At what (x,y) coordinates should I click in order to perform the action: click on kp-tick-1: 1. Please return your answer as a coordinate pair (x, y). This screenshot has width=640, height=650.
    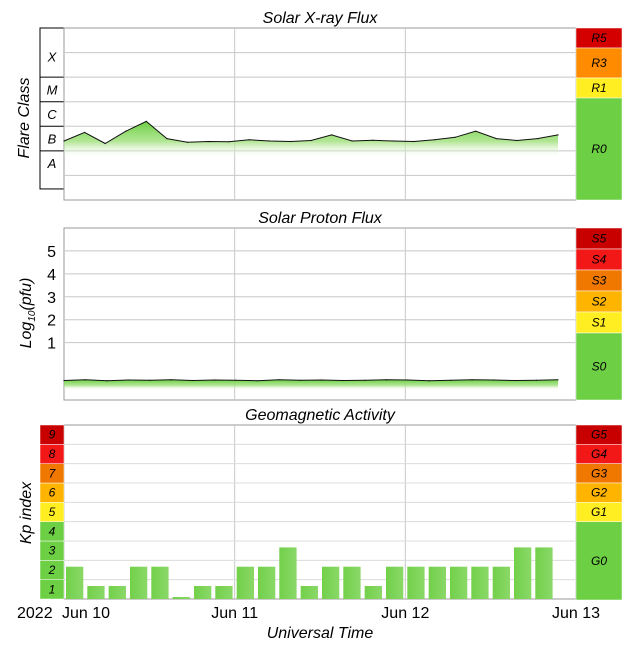
    Looking at the image, I should click on (52, 589).